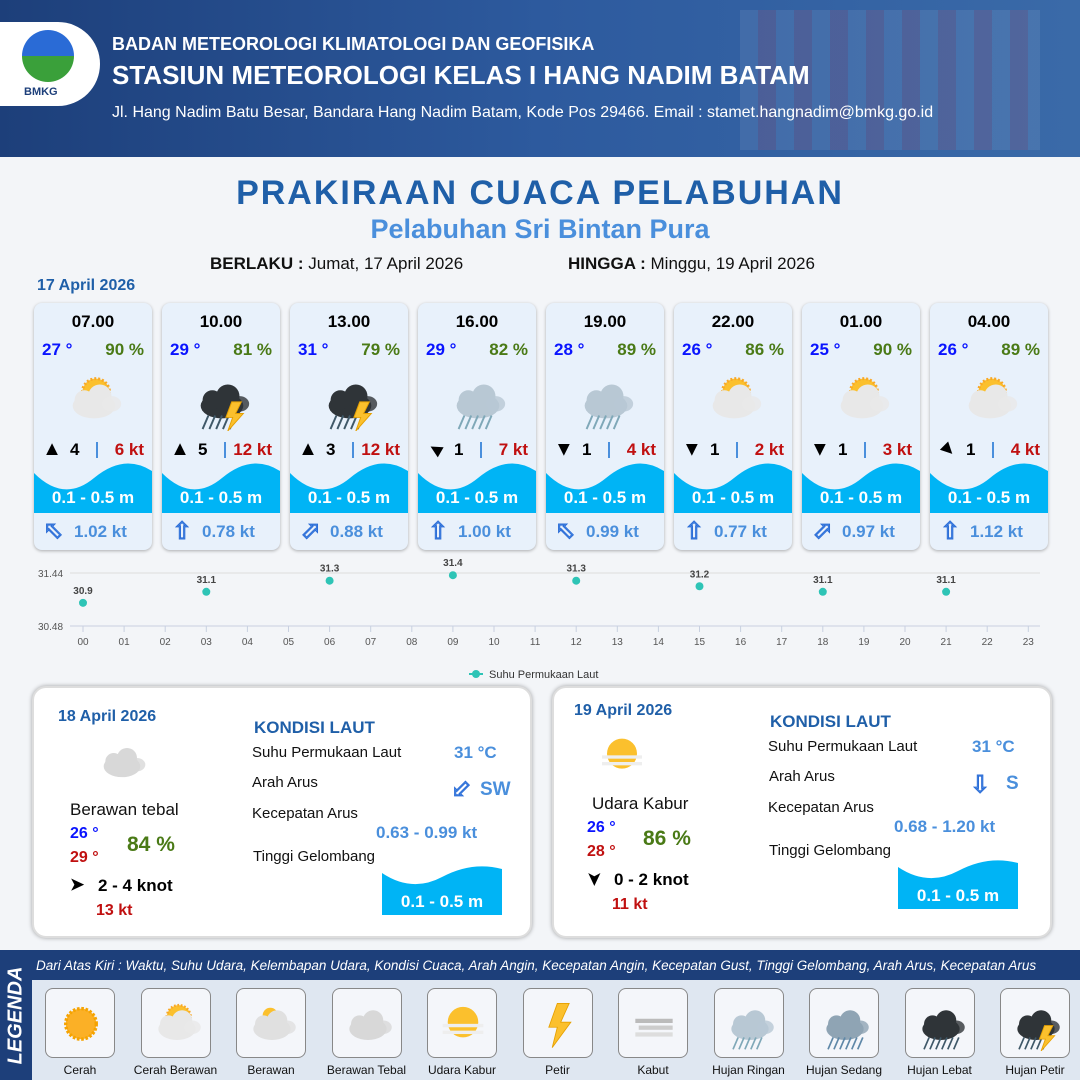 The image size is (1080, 1080). Describe the element at coordinates (107, 716) in the screenshot. I see `panel-date: 18 April 2026` at that location.